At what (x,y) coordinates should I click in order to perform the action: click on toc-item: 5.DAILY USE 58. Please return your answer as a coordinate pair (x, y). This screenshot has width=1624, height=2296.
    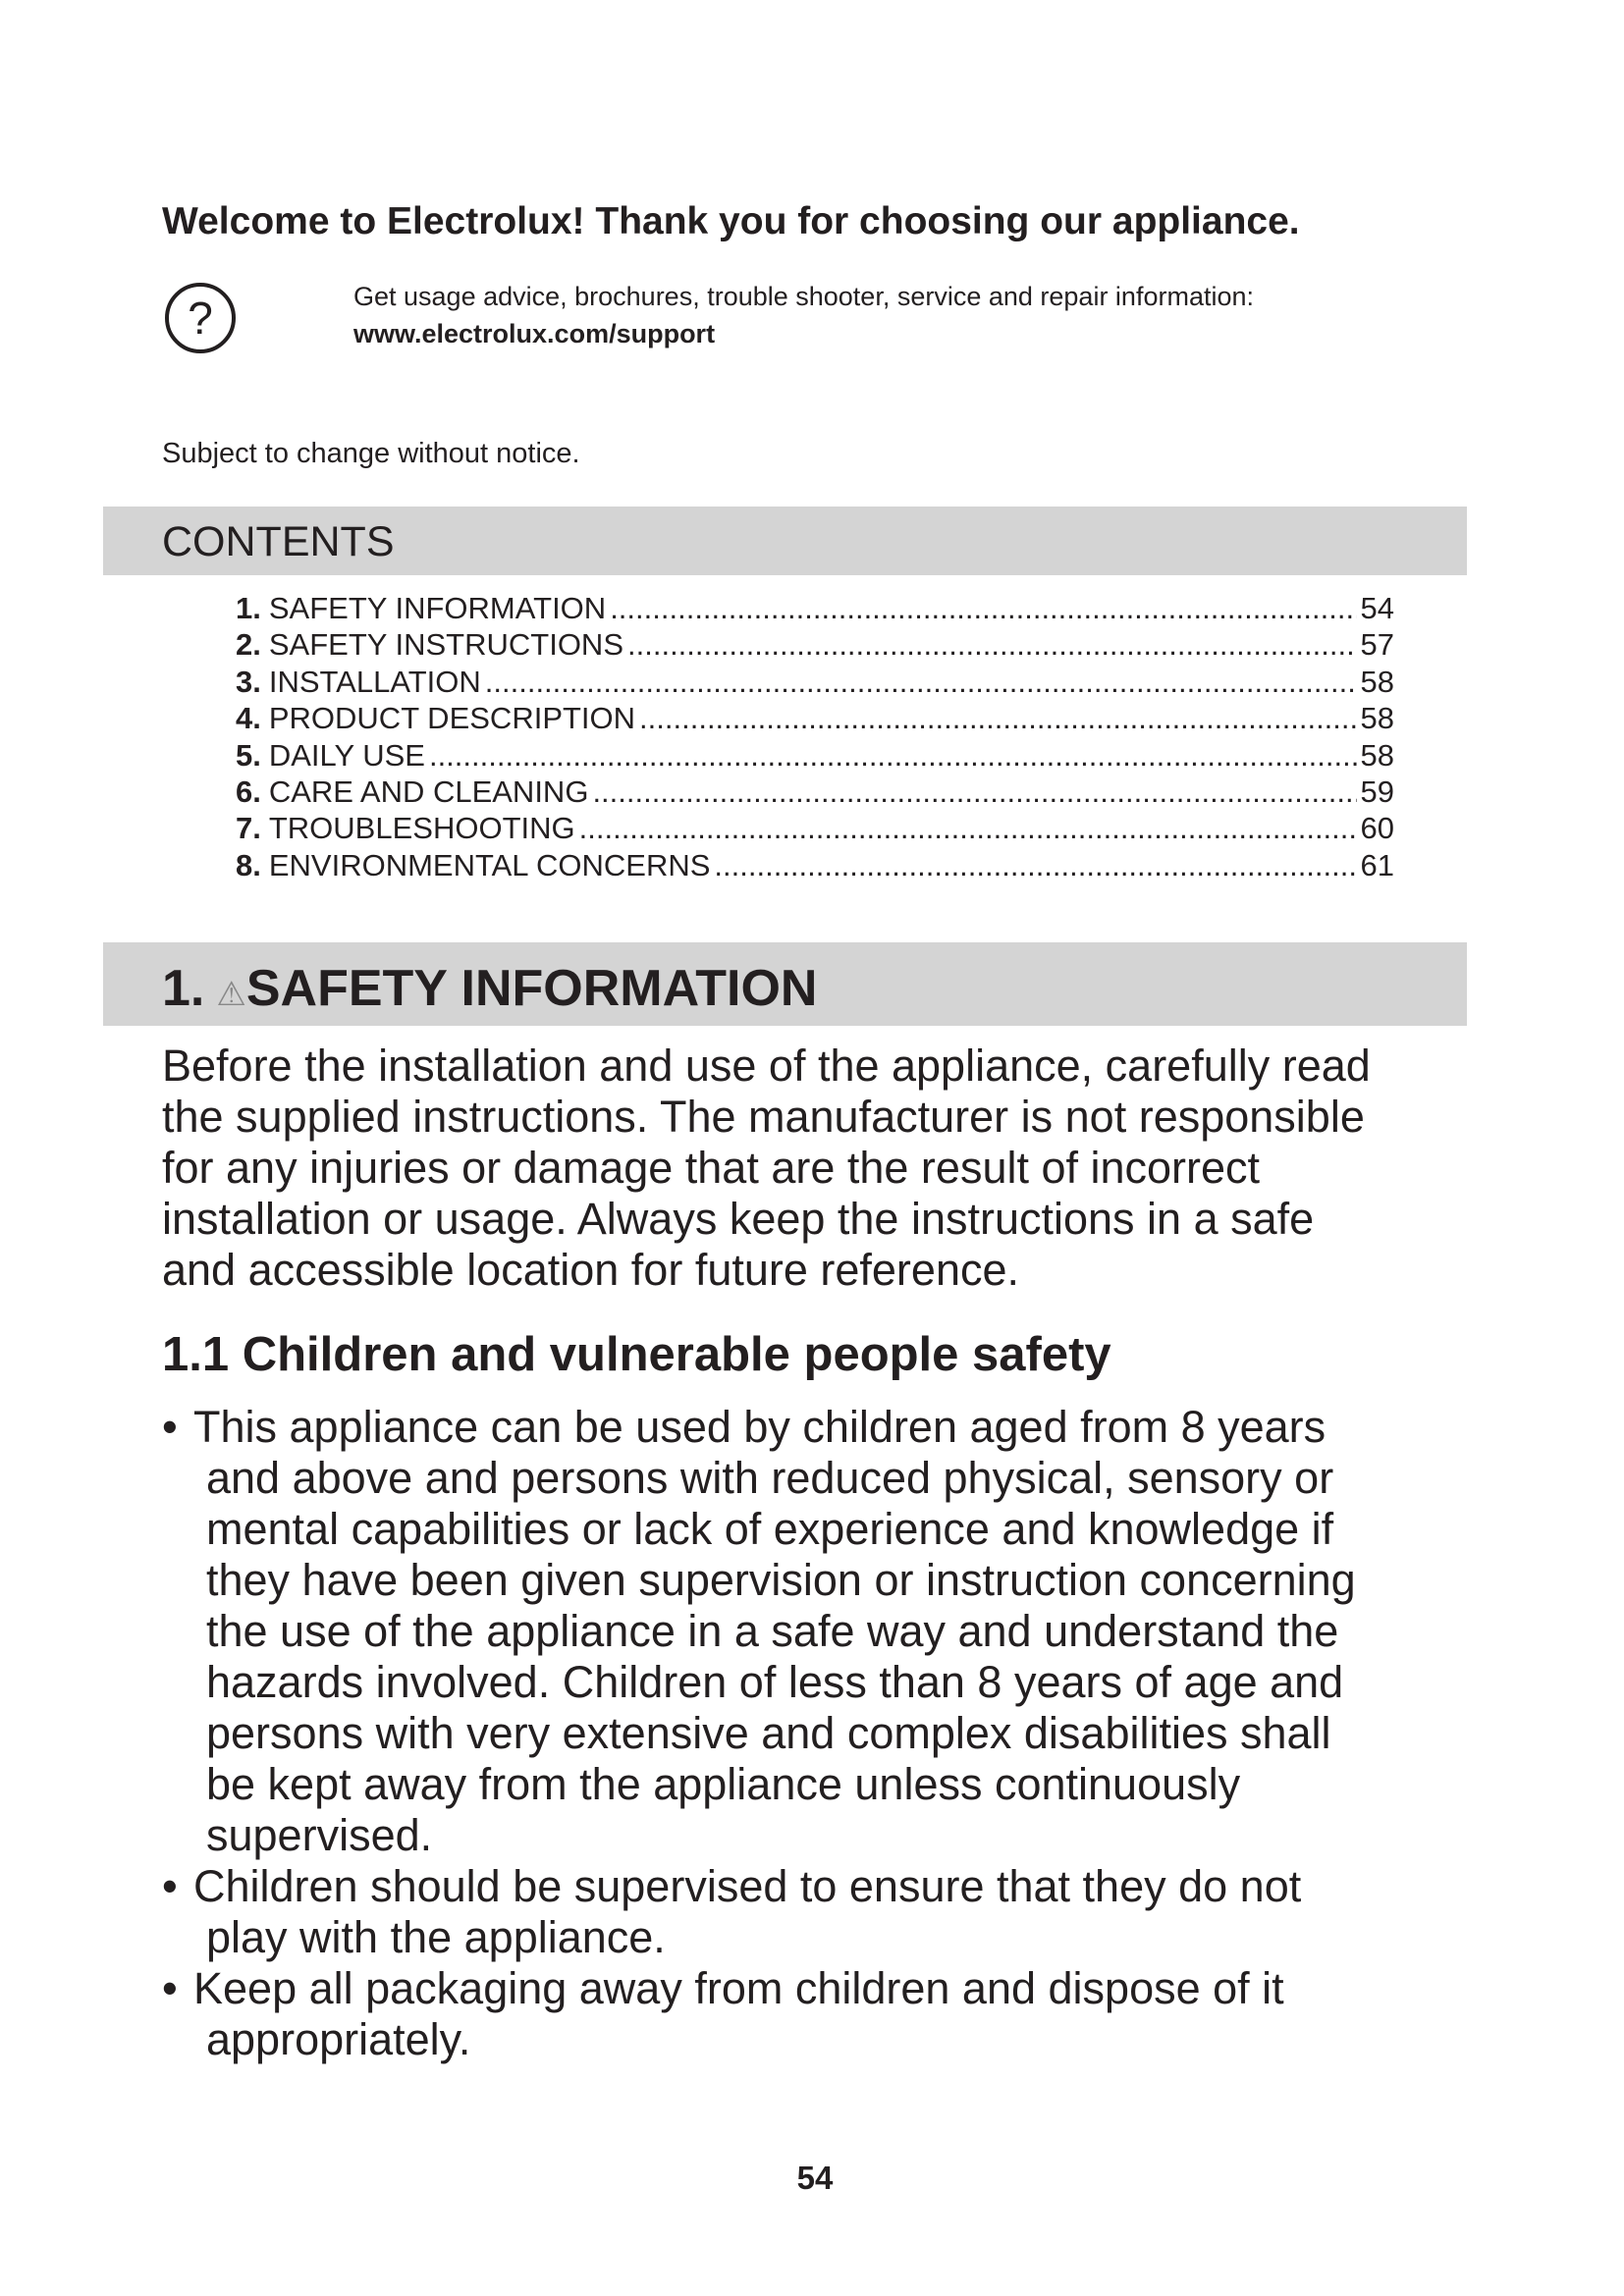
    Looking at the image, I should click on (815, 756).